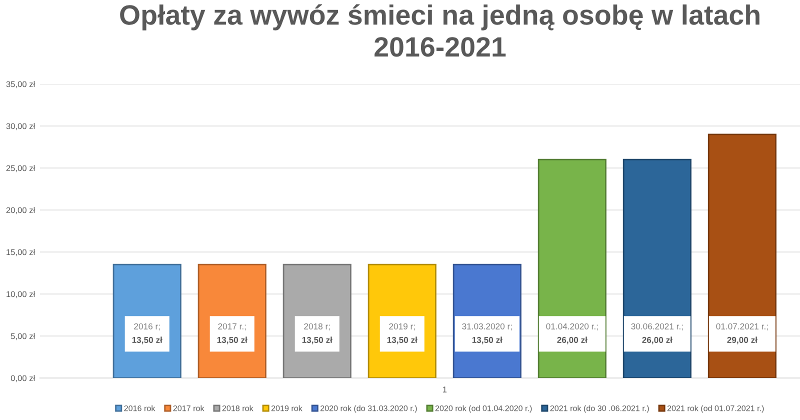 Image resolution: width=800 pixels, height=420 pixels. I want to click on legend-label: 2016 rok, so click(140, 408).